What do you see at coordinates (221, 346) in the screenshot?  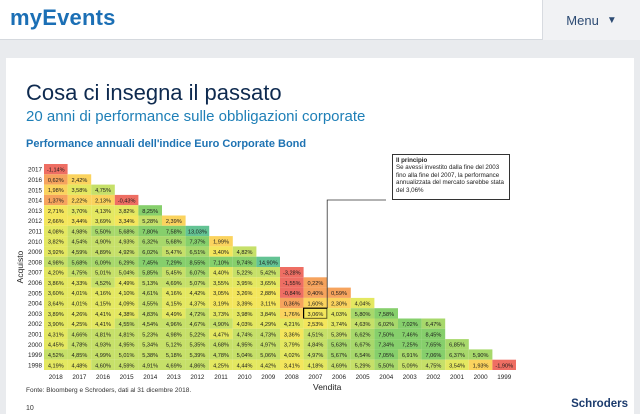 I see `cell-value-label: 4,68%` at bounding box center [221, 346].